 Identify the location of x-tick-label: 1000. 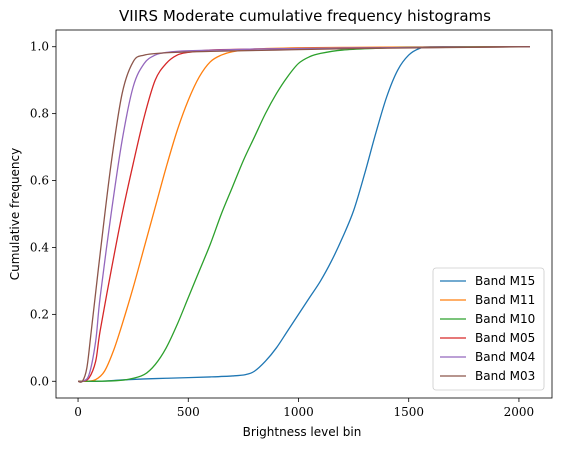
(298, 412).